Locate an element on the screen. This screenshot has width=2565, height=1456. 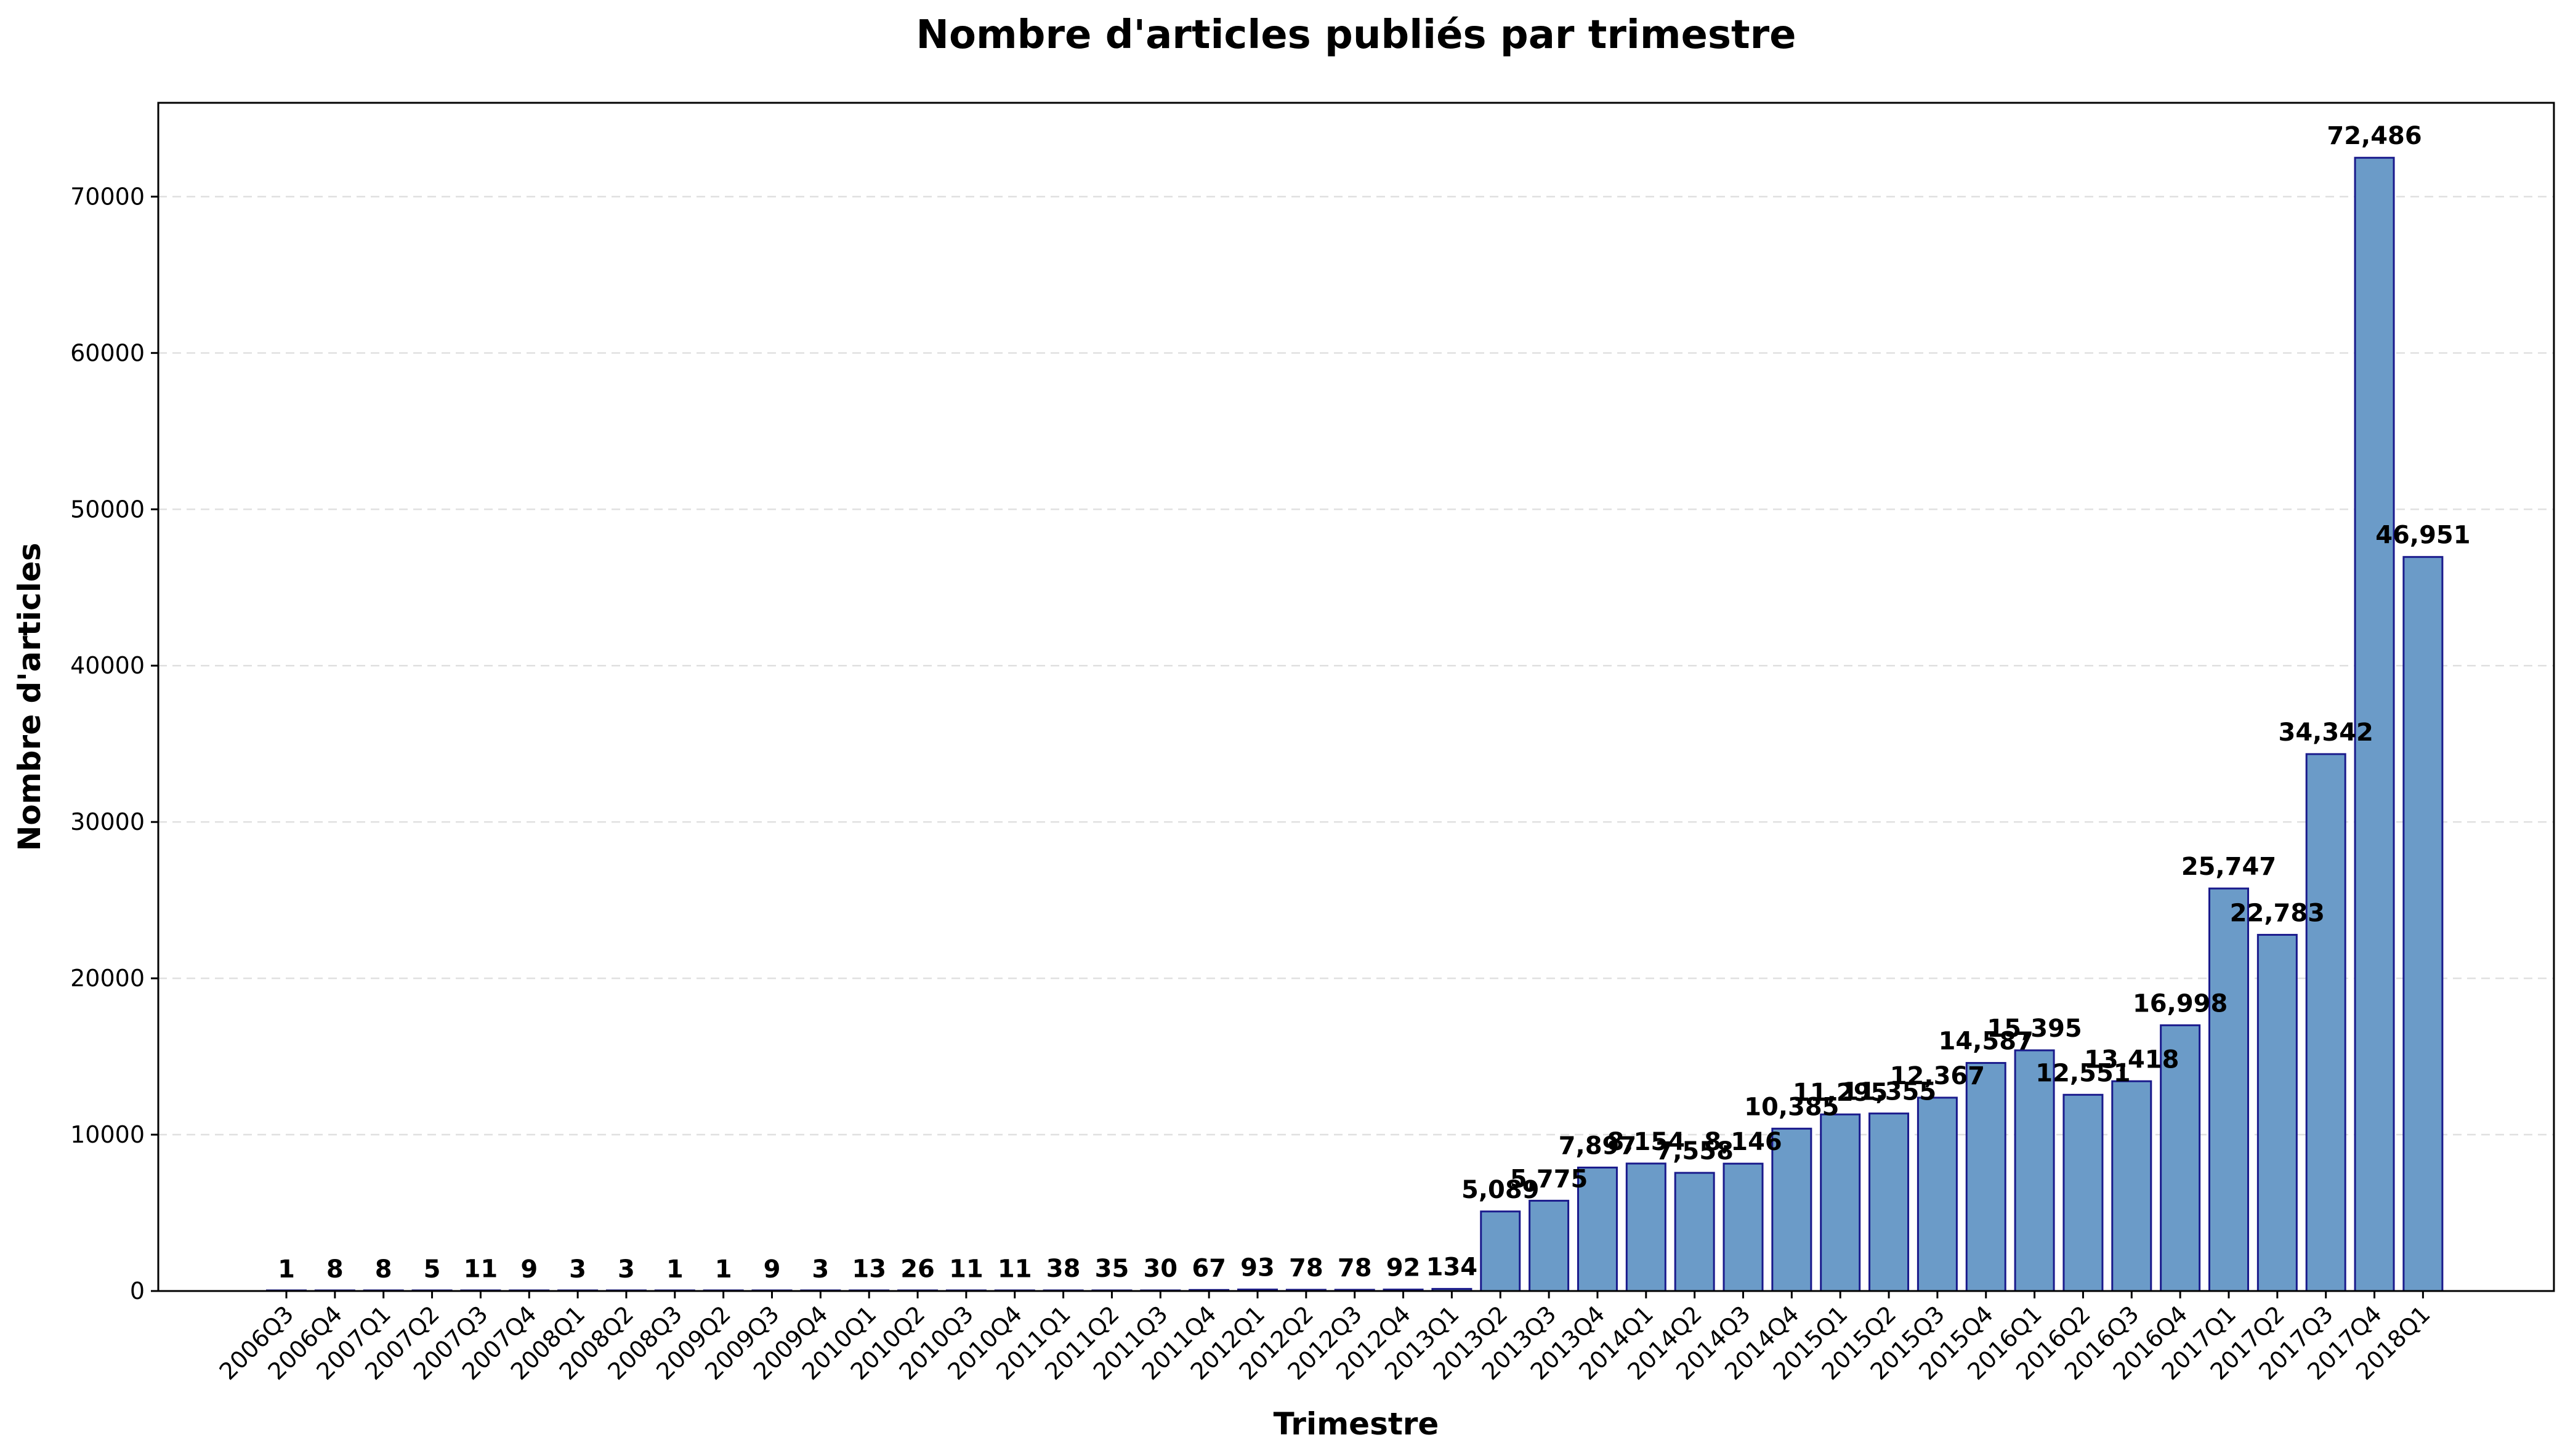
value-label-2009Q4: 3 is located at coordinates (820, 1269).